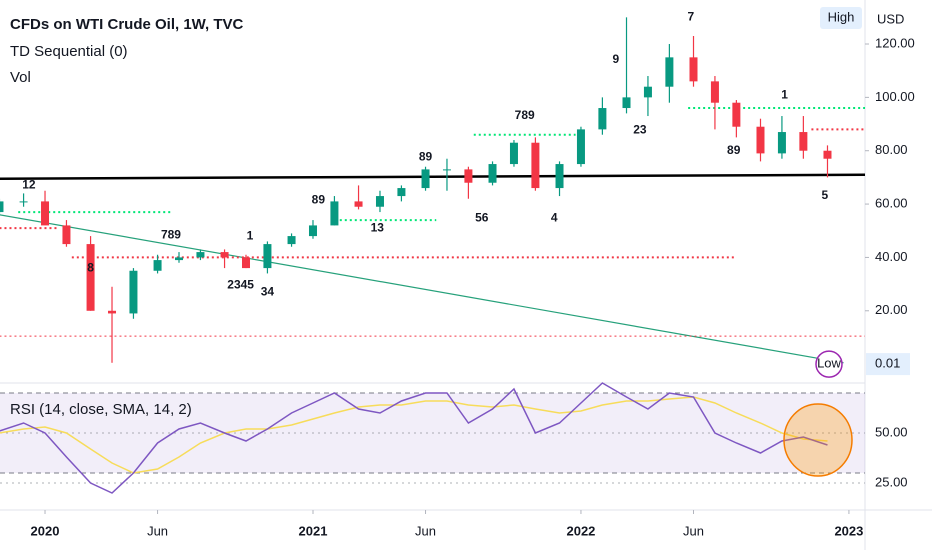 The width and height of the screenshot is (932, 550). Describe the element at coordinates (414, 435) in the screenshot. I see `rsi-line` at that location.